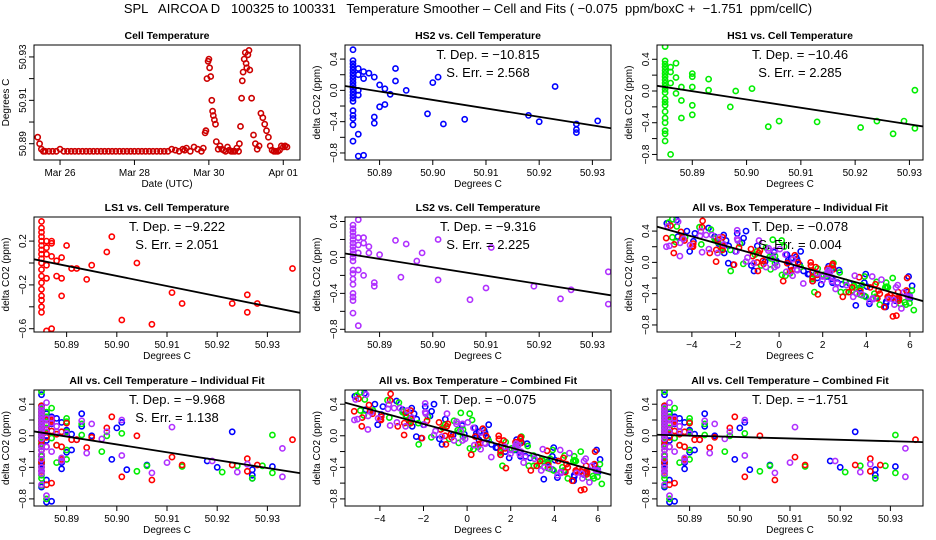 The height and width of the screenshot is (540, 936). I want to click on panel-title: All vs. Box Temperature – Combined Fit, so click(478, 381).